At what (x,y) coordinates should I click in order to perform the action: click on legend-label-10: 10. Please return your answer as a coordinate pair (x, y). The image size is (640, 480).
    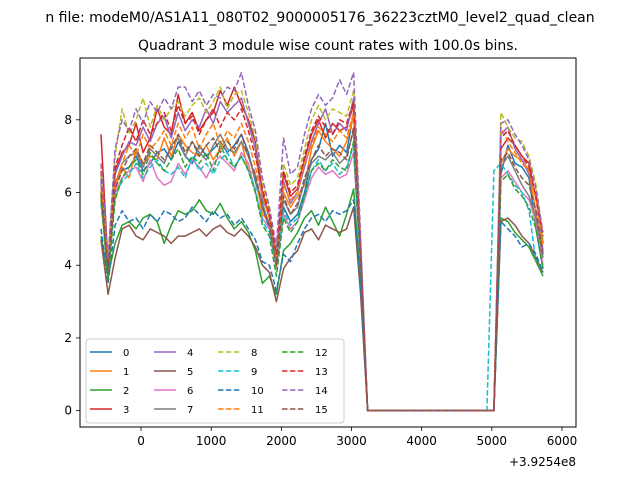
    Looking at the image, I should click on (257, 391).